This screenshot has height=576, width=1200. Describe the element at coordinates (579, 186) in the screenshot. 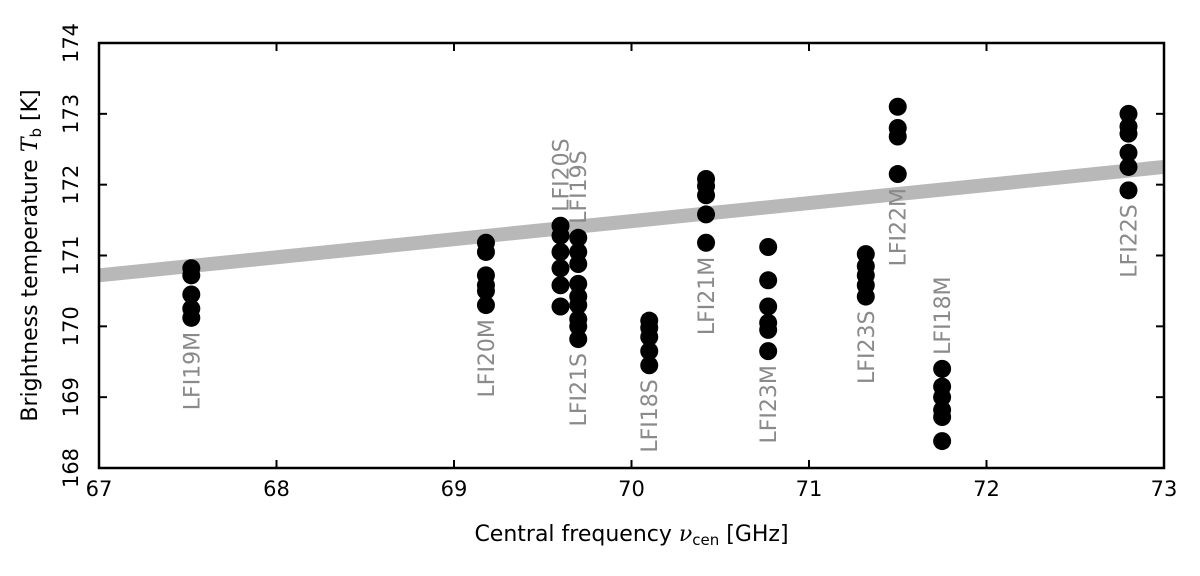

I see `series-label-lfi19s: LFI19S` at that location.